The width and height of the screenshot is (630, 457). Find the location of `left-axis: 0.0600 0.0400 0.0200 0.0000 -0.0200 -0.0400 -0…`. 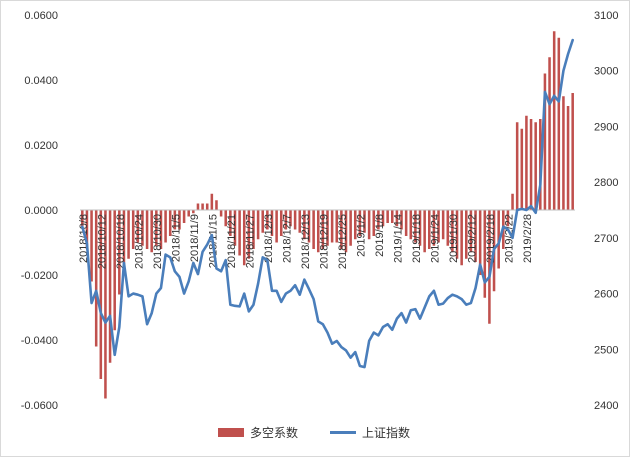

left-axis: 0.0600 0.0400 0.0200 0.0000 -0.0200 -0.0400 -0… is located at coordinates (39, 211).